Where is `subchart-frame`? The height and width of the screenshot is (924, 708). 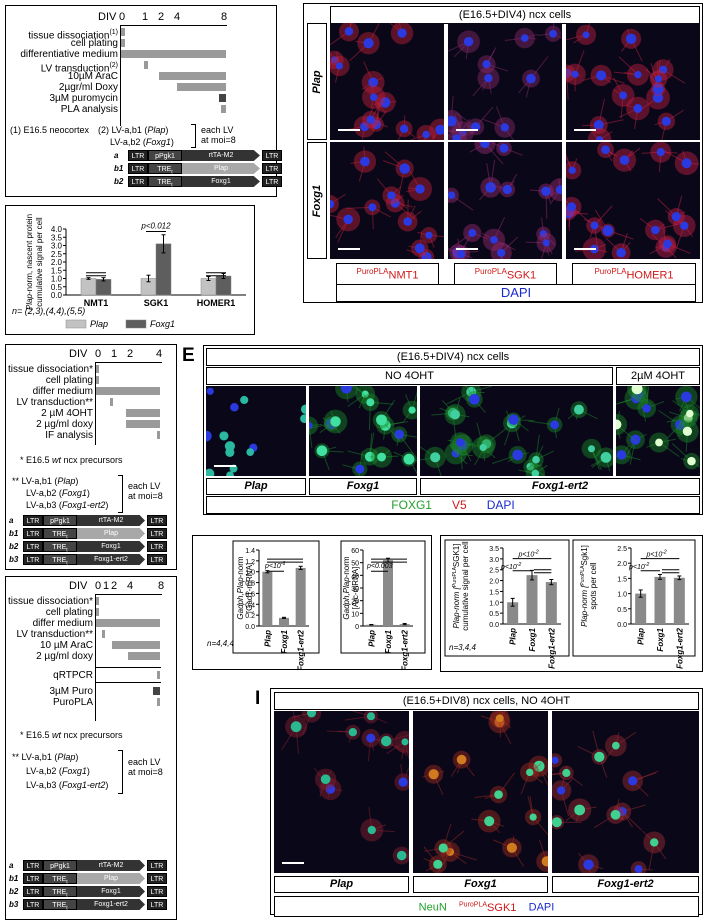
subchart-frame is located at coordinates (634, 598).